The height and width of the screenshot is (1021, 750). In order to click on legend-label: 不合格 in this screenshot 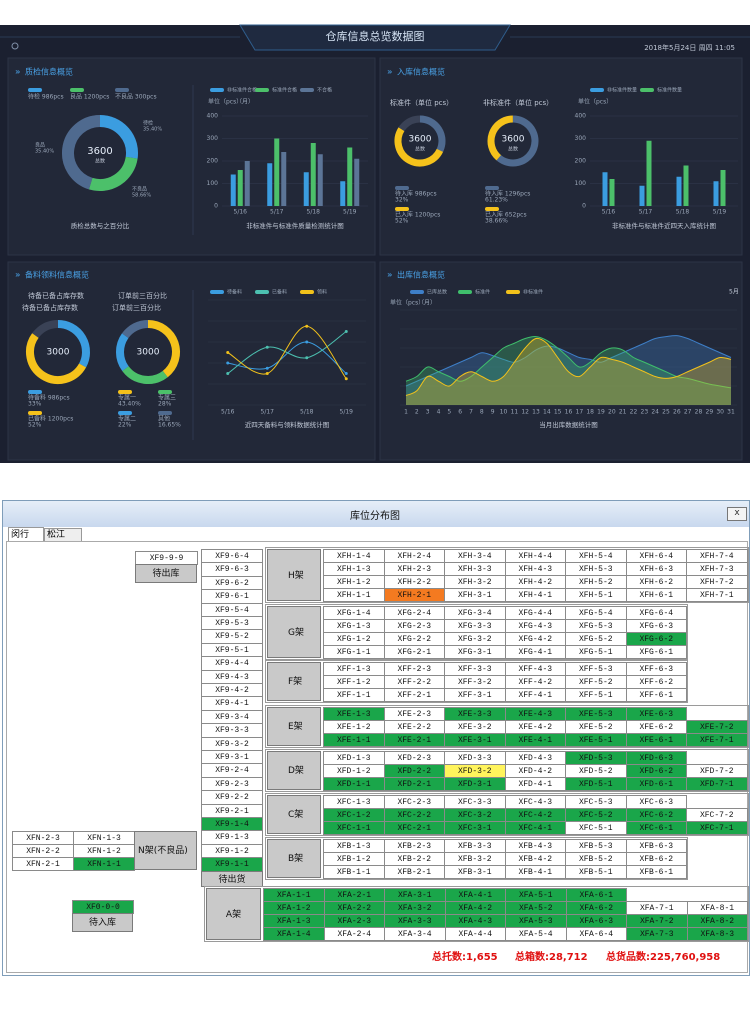, I will do `click(324, 90)`.